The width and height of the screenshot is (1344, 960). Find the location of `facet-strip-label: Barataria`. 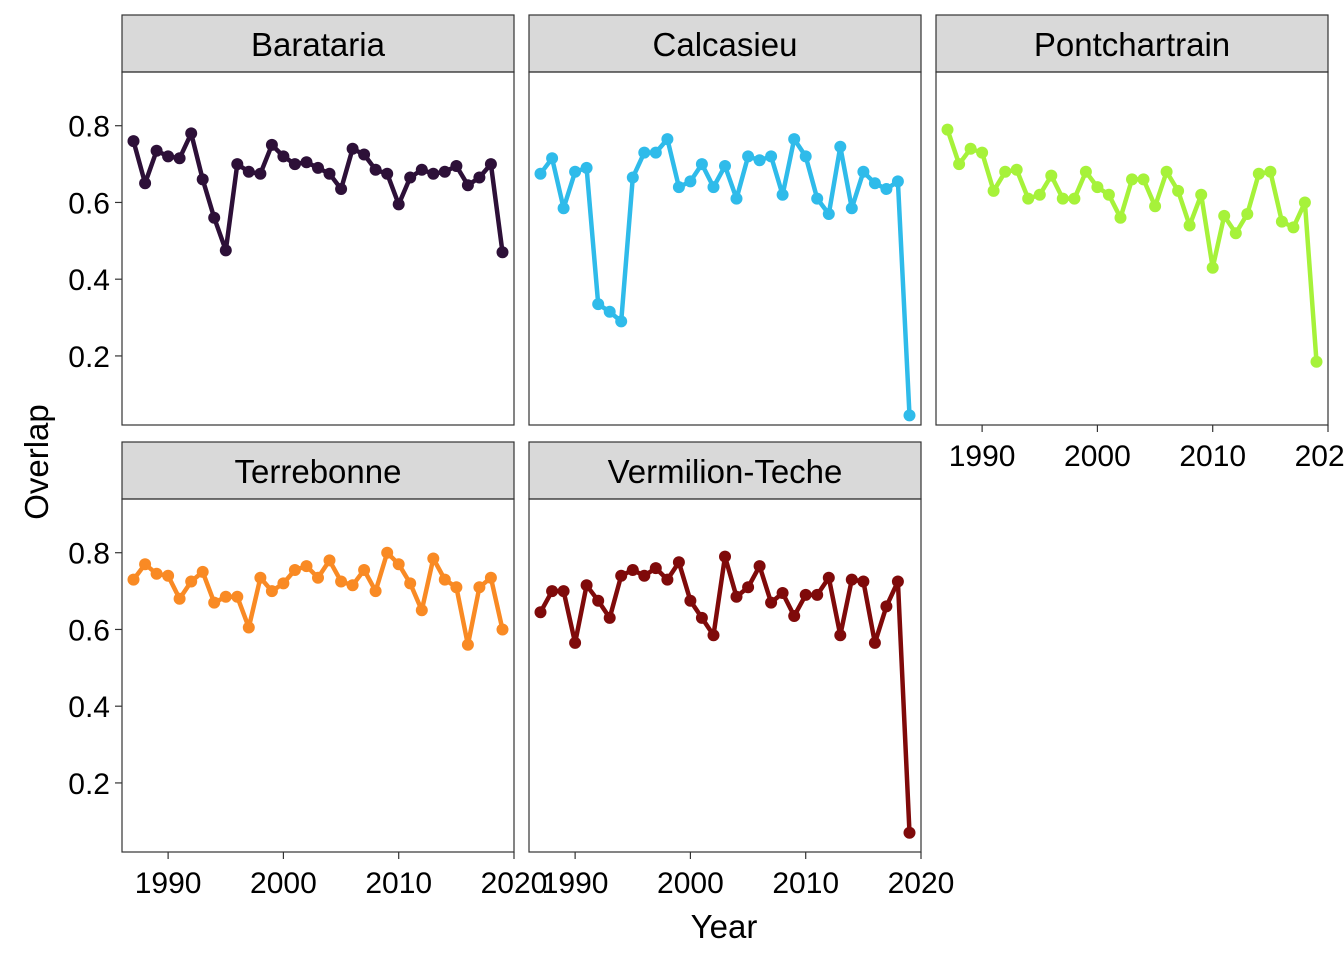

facet-strip-label: Barataria is located at coordinates (318, 44).